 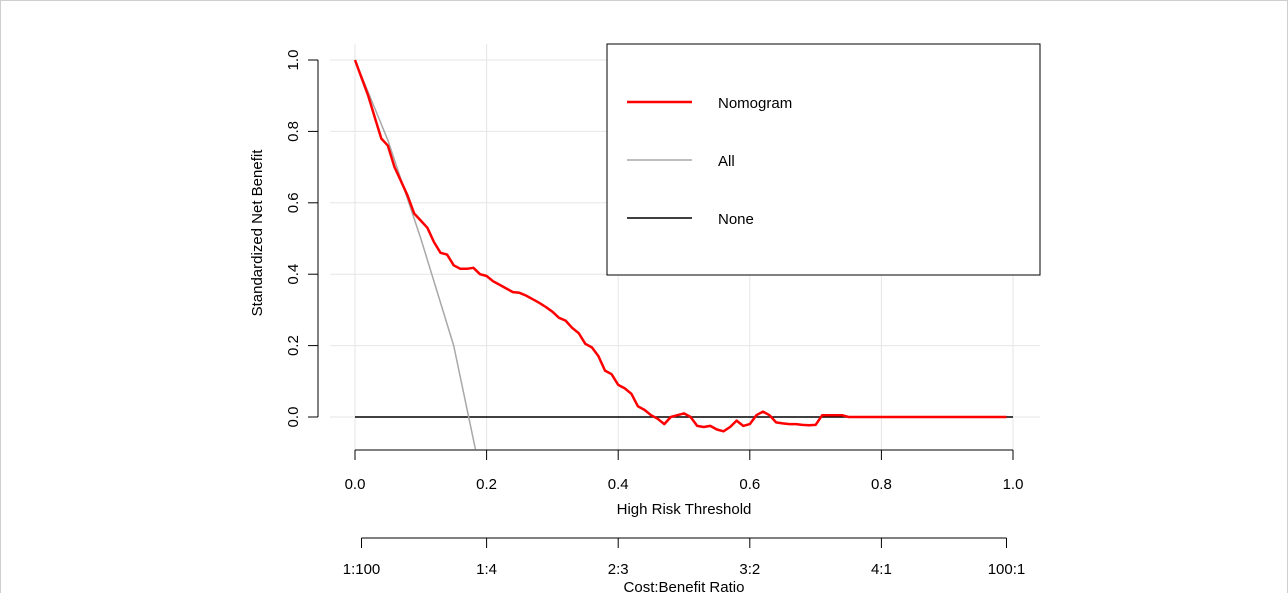 What do you see at coordinates (415, 254) in the screenshot?
I see `series-line-all` at bounding box center [415, 254].